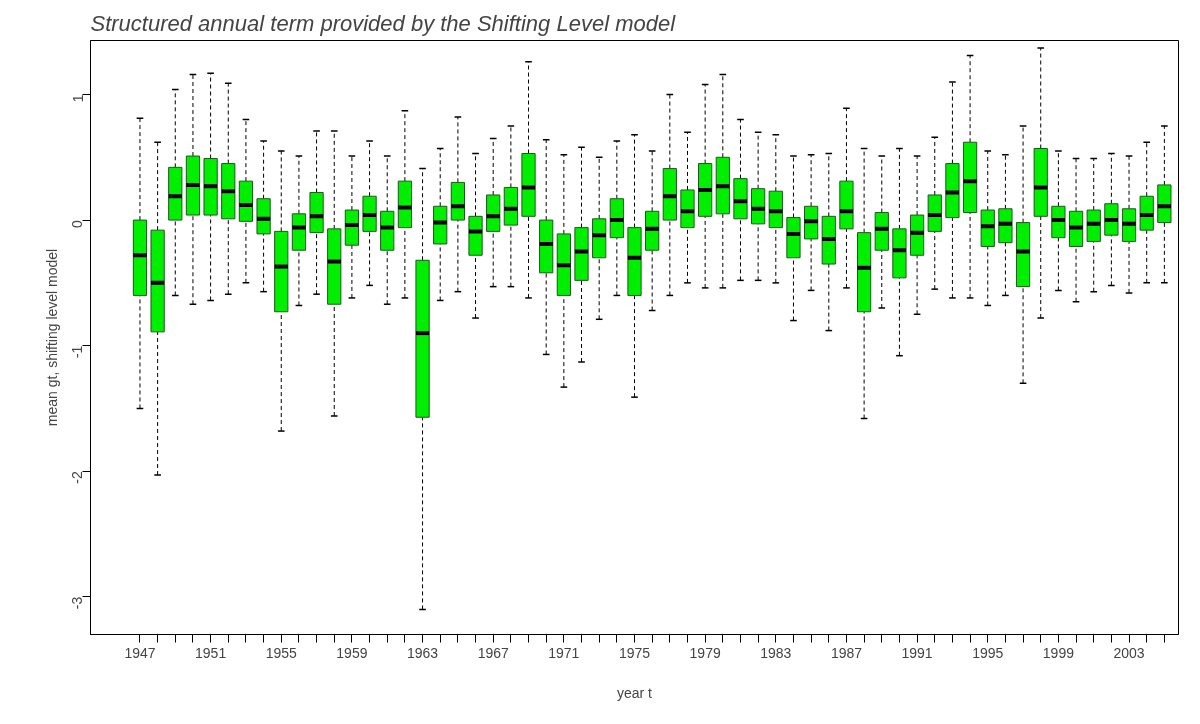 The height and width of the screenshot is (724, 1200). I want to click on x-tick-label: 1947, so click(140, 652).